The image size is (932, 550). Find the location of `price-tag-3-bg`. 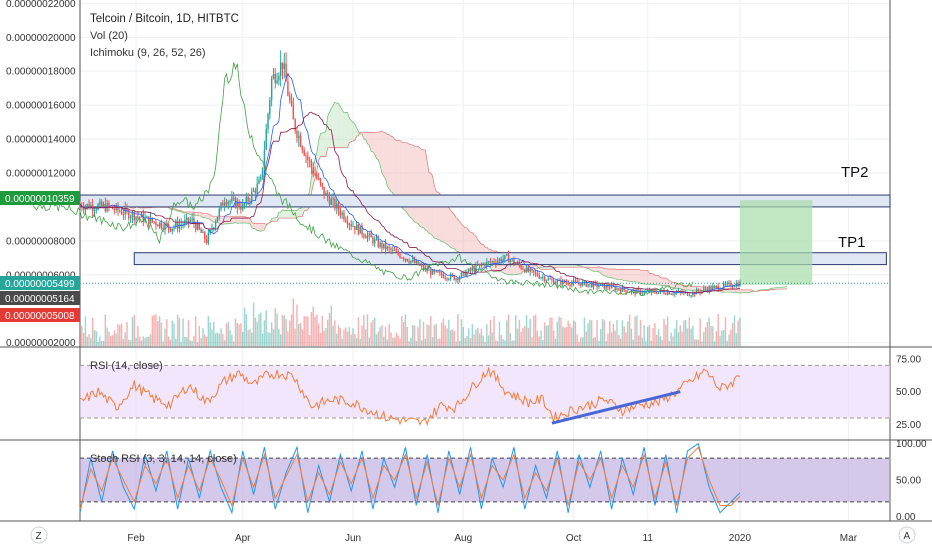

price-tag-3-bg is located at coordinates (40, 298).